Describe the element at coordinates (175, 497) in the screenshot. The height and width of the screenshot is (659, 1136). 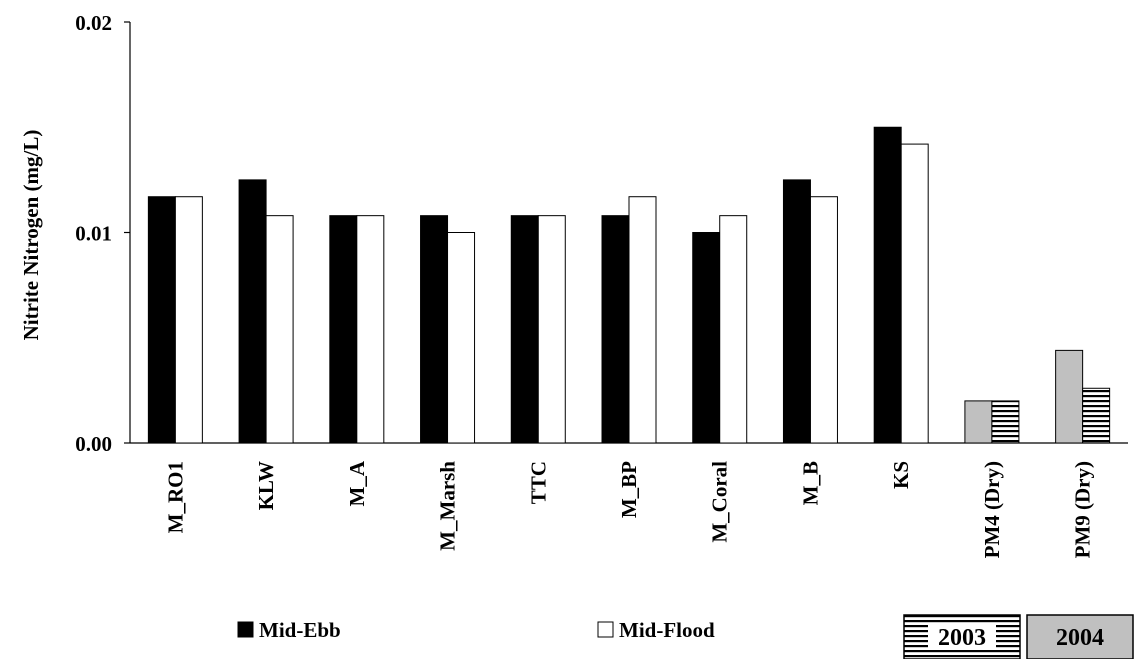
I see `x-tick-label: M_RO1` at that location.